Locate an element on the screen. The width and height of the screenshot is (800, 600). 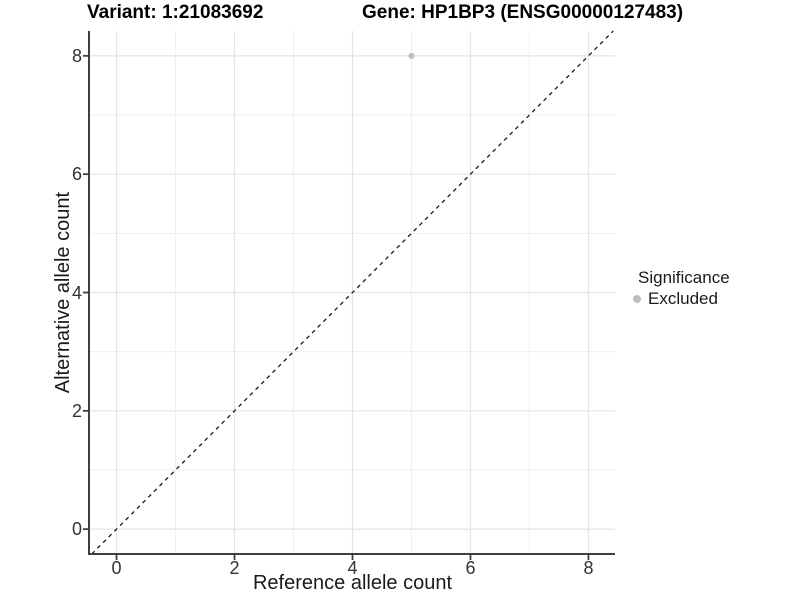
x-axis-title: Reference allele count is located at coordinates (352, 583).